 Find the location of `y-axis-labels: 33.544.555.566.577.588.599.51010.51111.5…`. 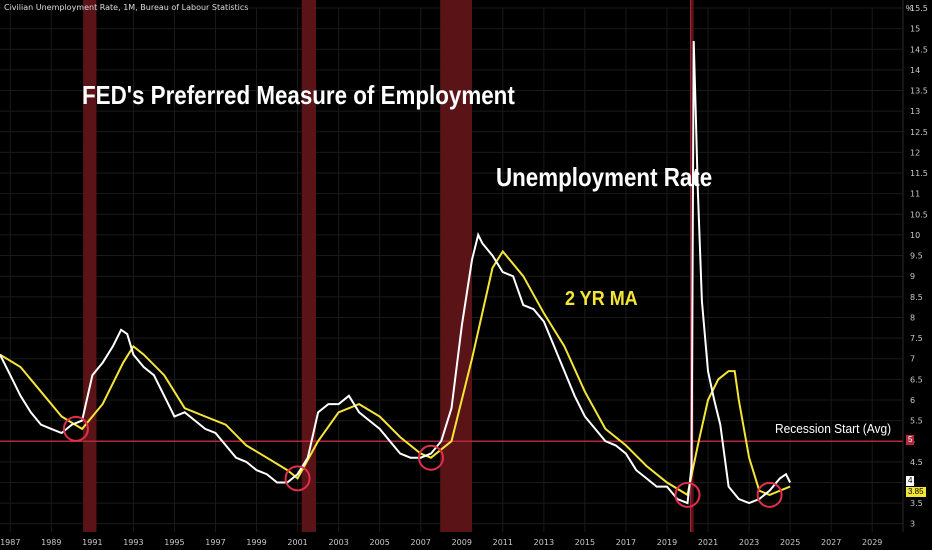

y-axis-labels: 33.544.555.566.577.588.599.51010.51111.5… is located at coordinates (919, 266).